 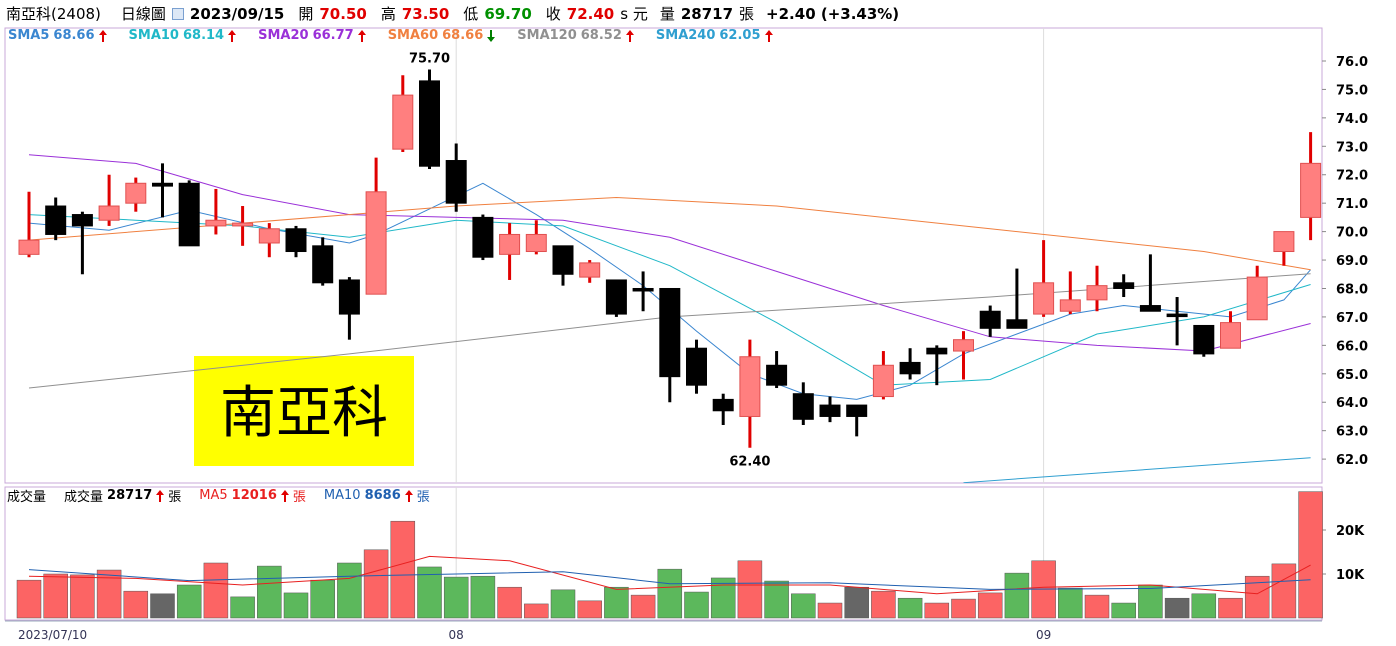 I want to click on legend-name: SMA10, so click(x=153, y=35).